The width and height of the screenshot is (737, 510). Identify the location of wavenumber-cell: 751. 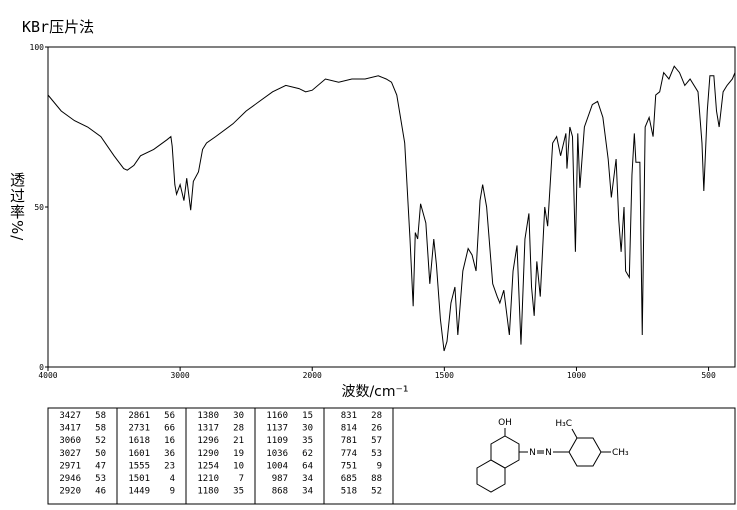
(349, 466).